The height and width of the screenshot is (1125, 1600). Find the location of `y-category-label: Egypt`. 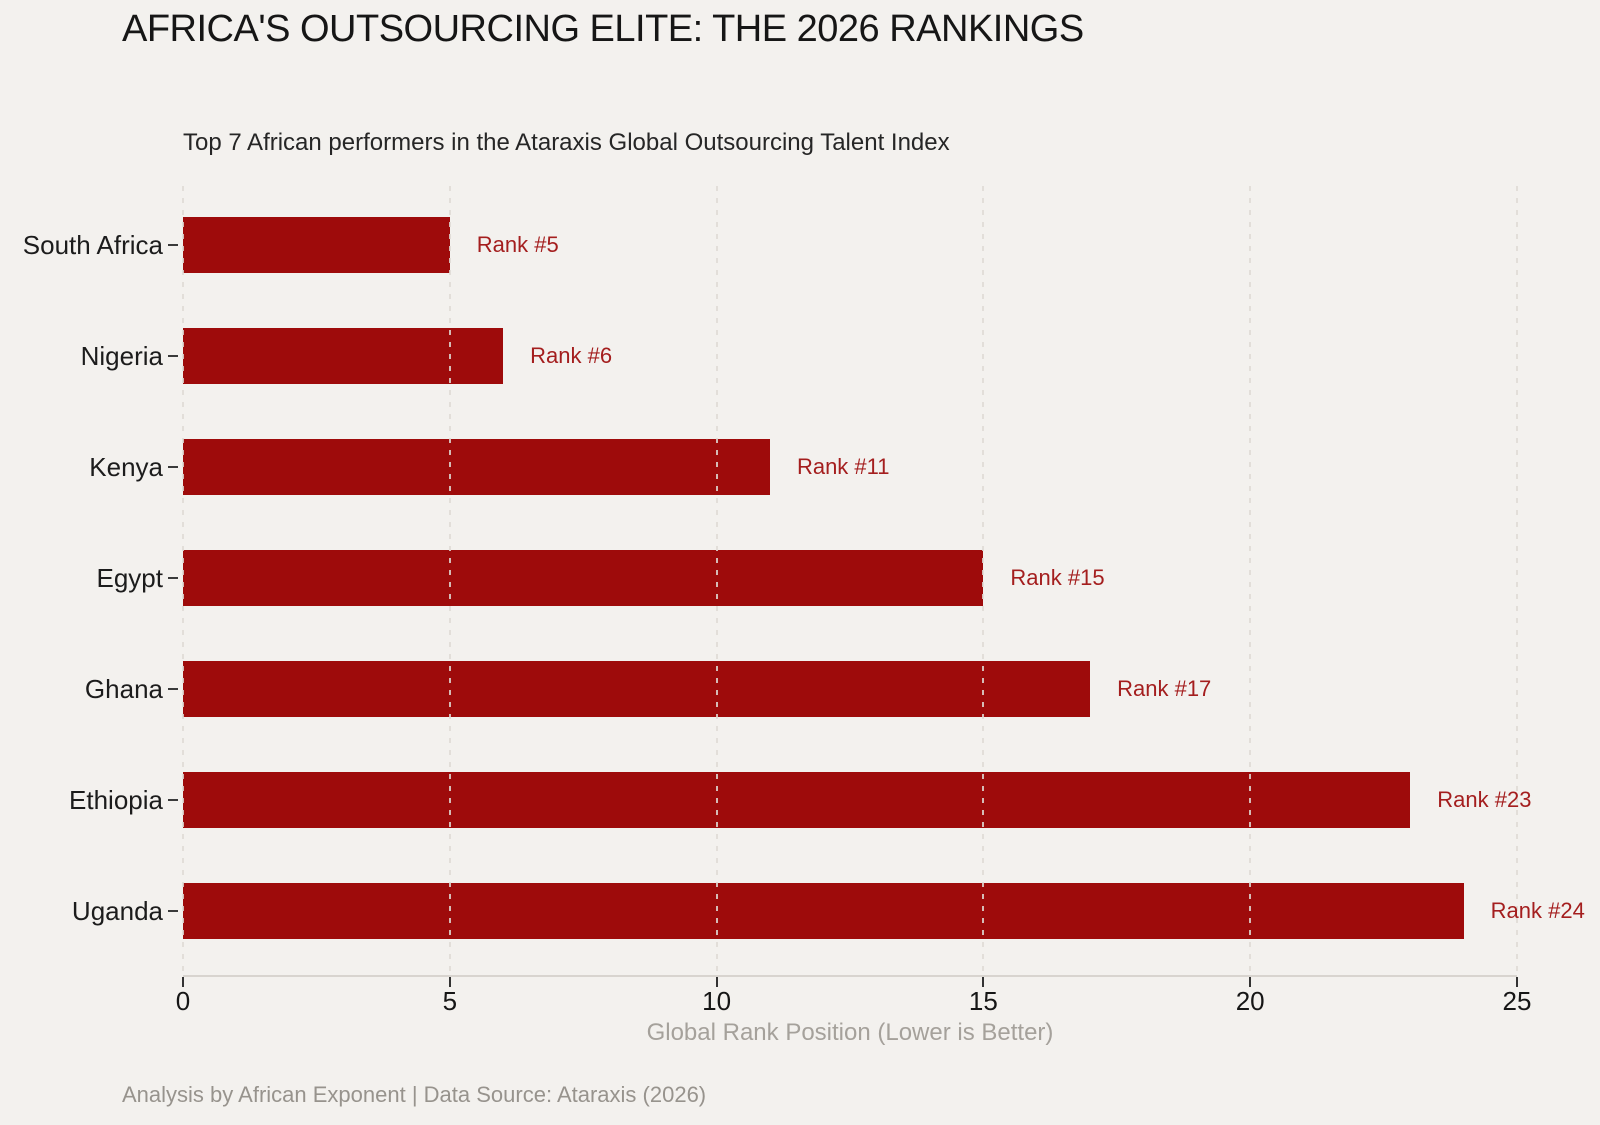

y-category-label: Egypt is located at coordinates (130, 578).